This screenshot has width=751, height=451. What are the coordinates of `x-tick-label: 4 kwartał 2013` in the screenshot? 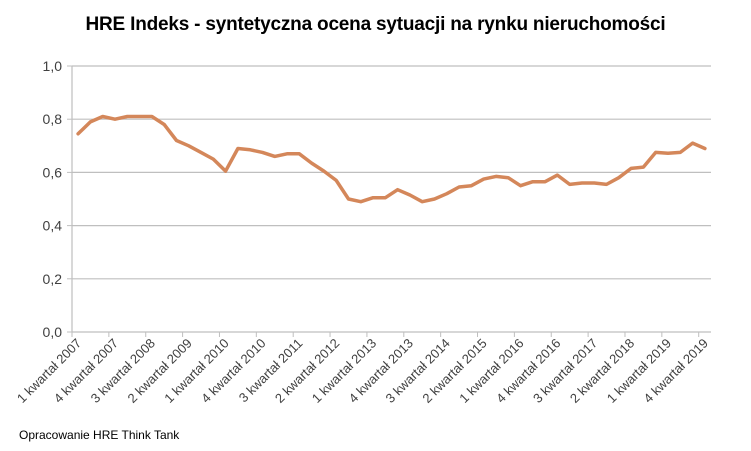 It's located at (381, 371).